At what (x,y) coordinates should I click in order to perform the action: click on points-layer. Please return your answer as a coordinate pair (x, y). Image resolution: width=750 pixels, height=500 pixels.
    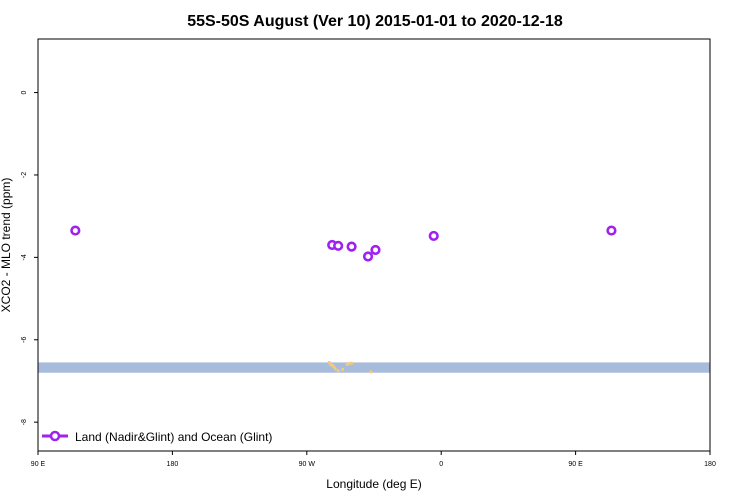
    Looking at the image, I should click on (343, 243).